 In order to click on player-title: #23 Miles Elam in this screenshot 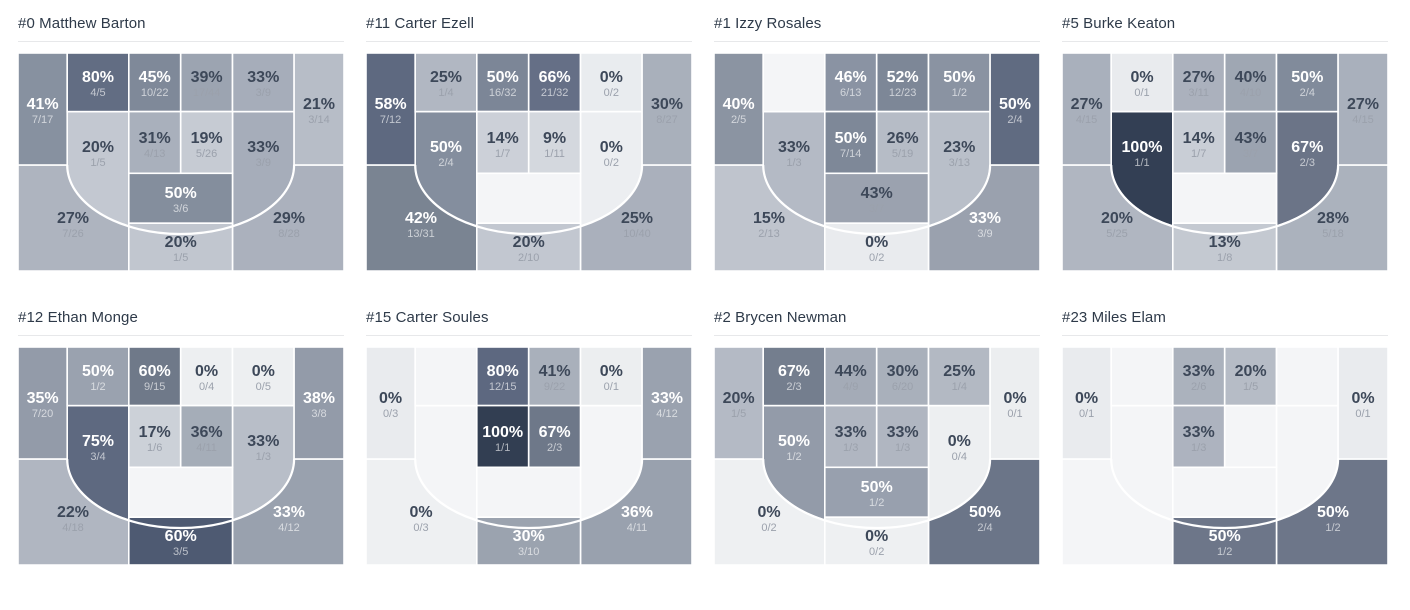, I will do `click(1114, 317)`.